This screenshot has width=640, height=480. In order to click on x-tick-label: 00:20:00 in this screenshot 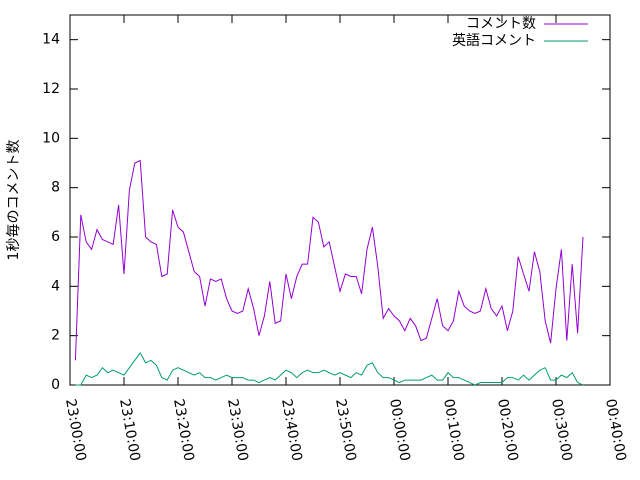, I will do `click(507, 430)`.